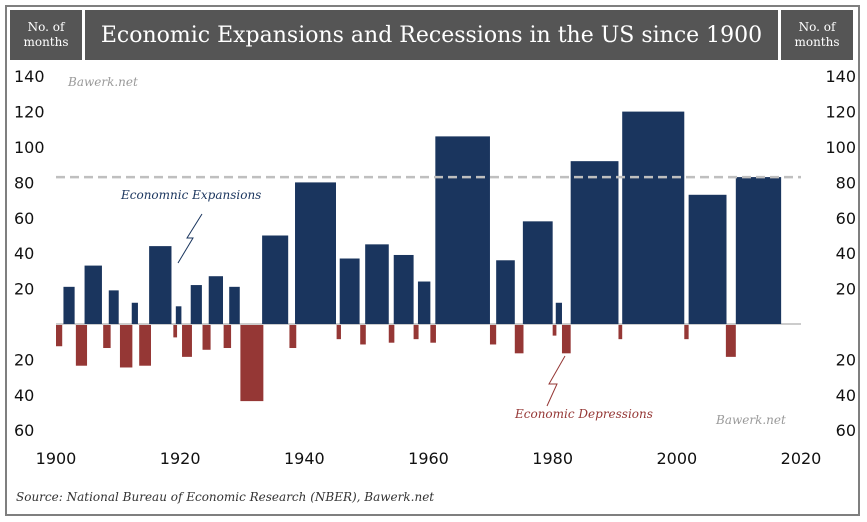 The image size is (867, 522). Describe the element at coordinates (840, 112) in the screenshot. I see `y-tick-right: 120` at that location.